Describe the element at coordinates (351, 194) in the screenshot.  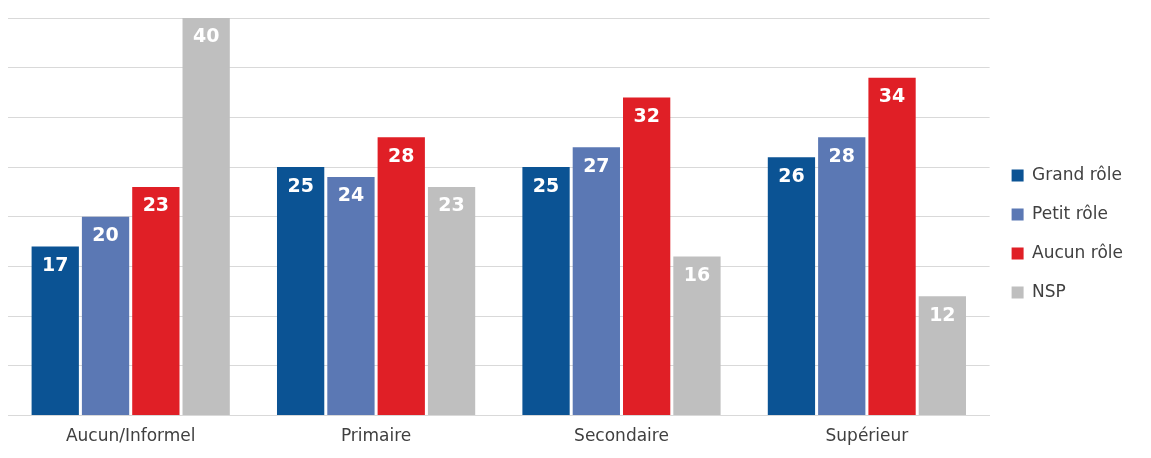
I see `data-label: 24` at that location.